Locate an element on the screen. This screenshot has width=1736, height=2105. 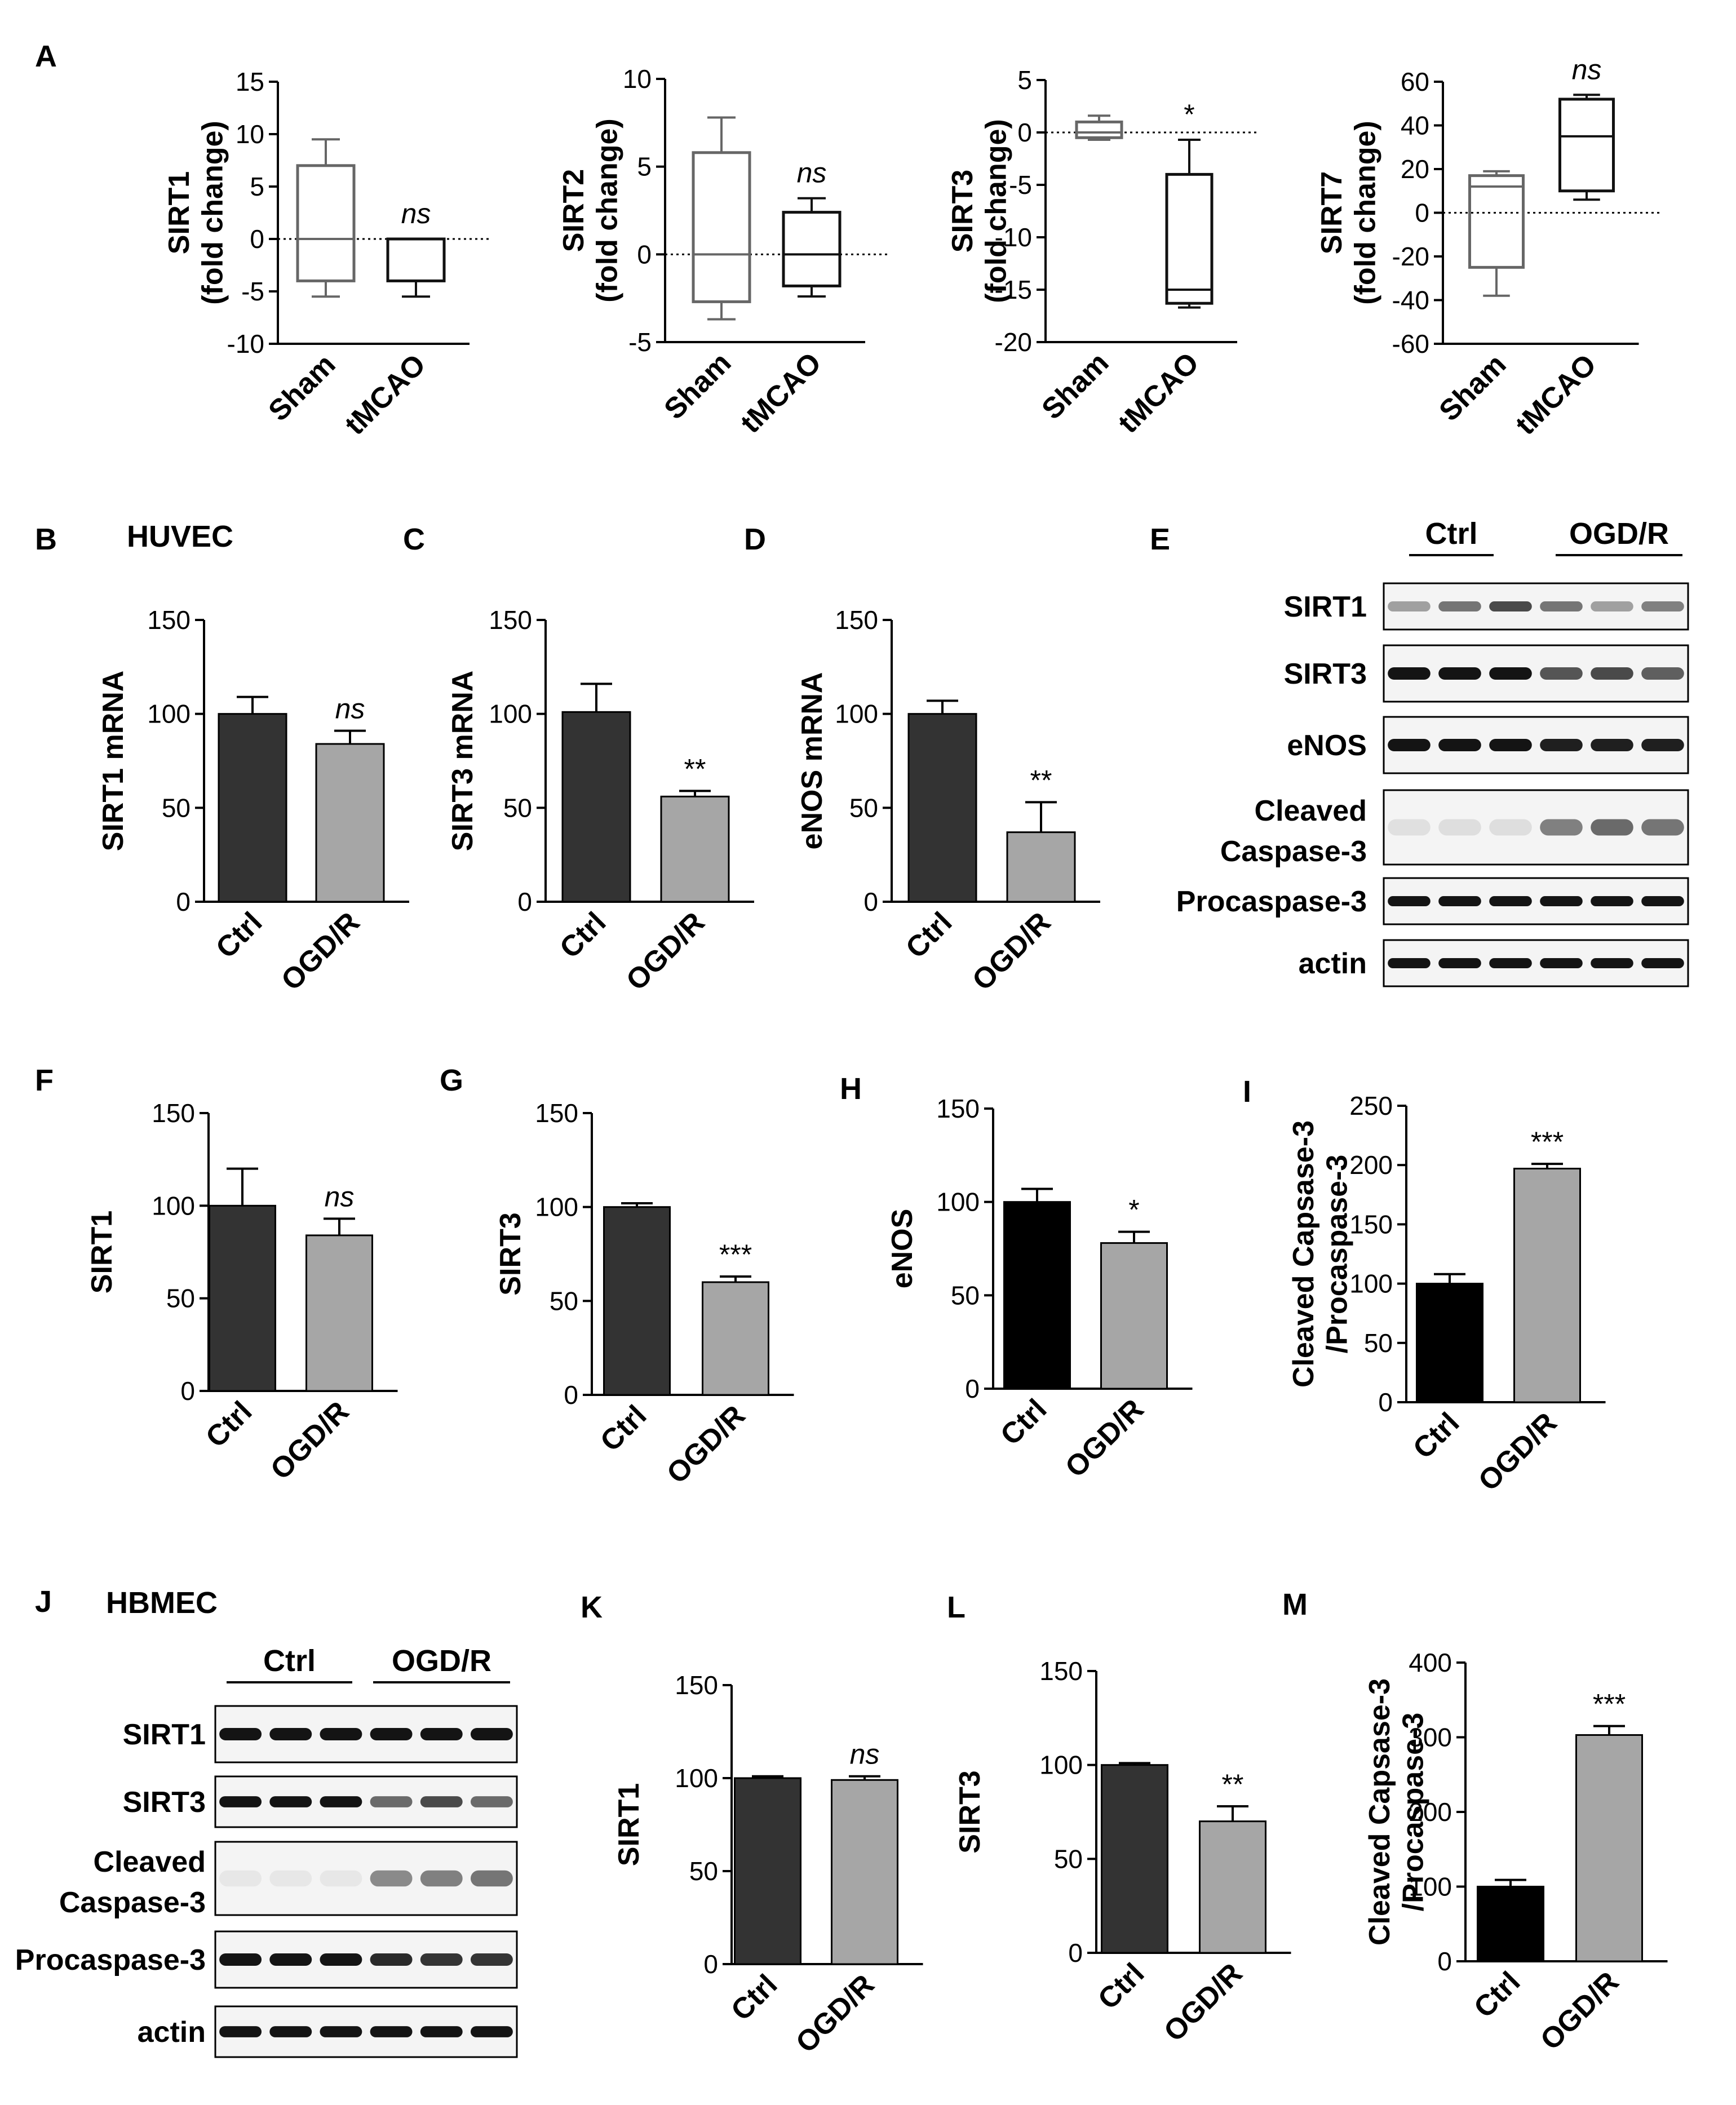
panel-letter-c: C is located at coordinates (414, 539).